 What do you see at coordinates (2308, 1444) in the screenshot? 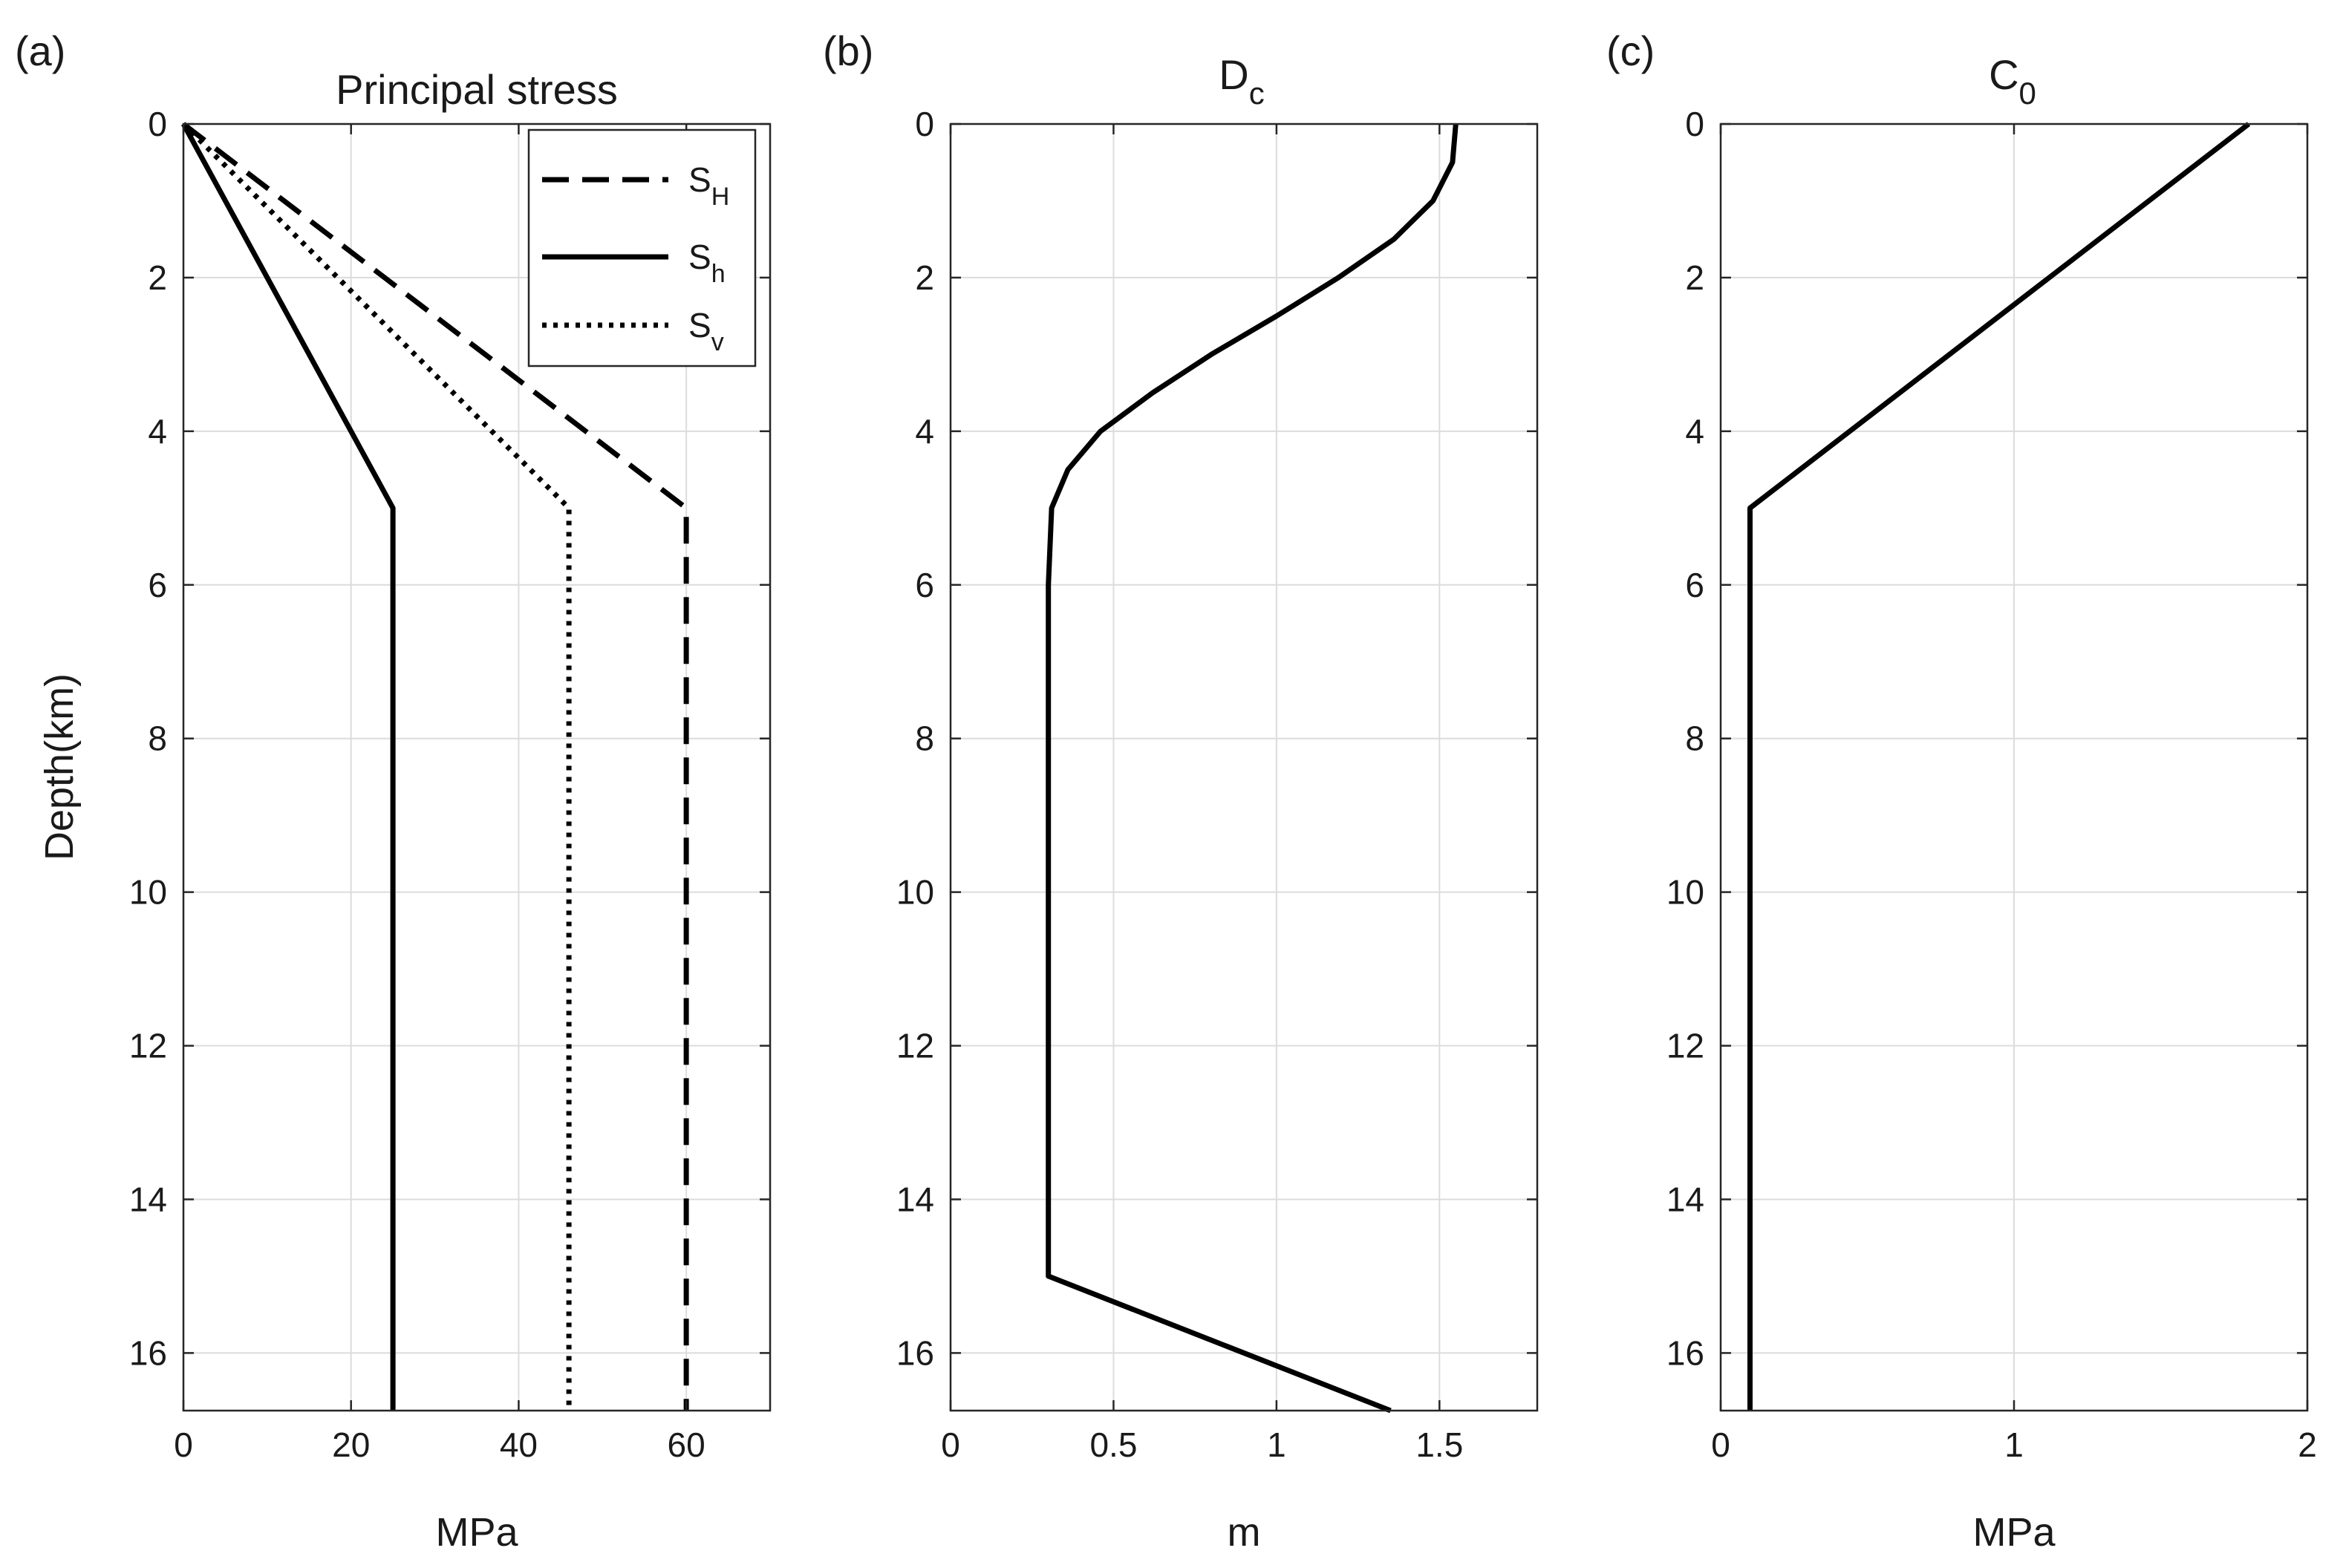
I see `x-tick-label: 2` at bounding box center [2308, 1444].